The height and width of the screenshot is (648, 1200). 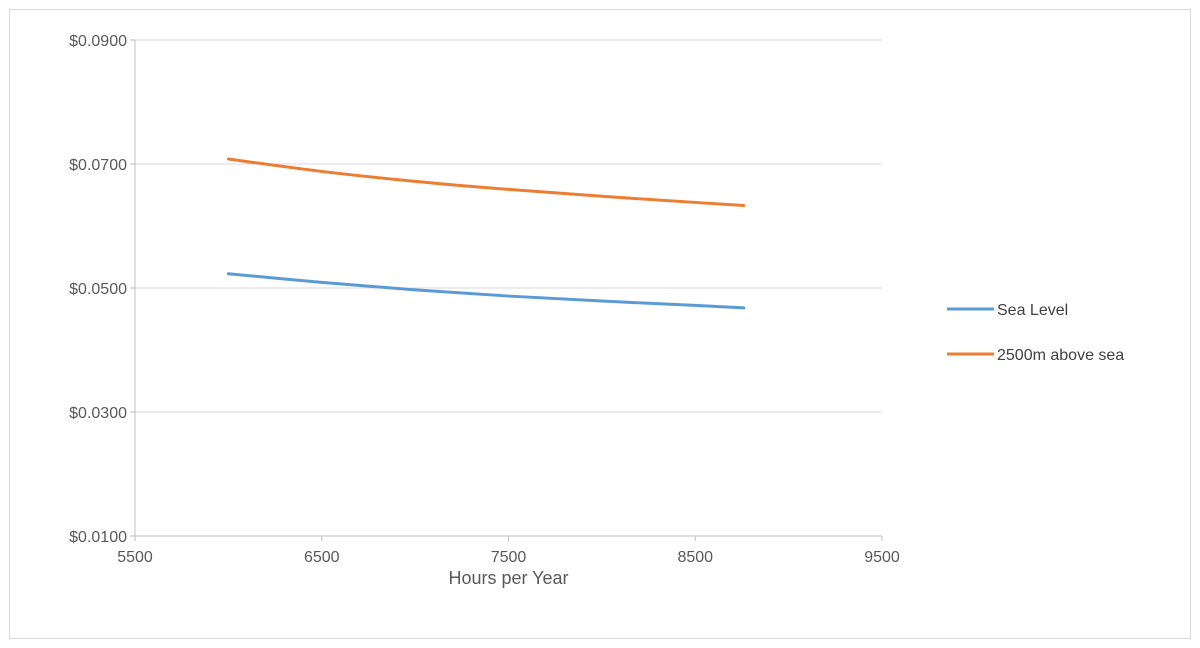 What do you see at coordinates (98, 413) in the screenshot?
I see `y-tick-label: $0.0300` at bounding box center [98, 413].